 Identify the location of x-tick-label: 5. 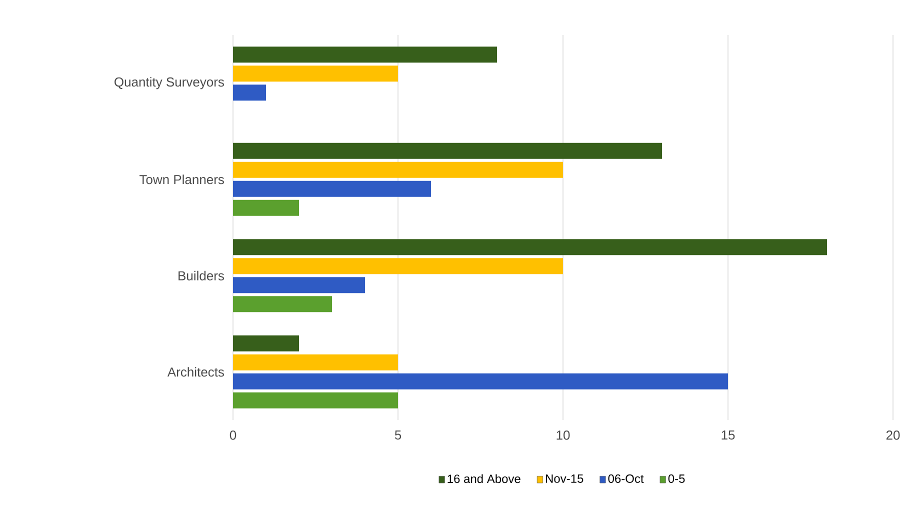
(398, 435).